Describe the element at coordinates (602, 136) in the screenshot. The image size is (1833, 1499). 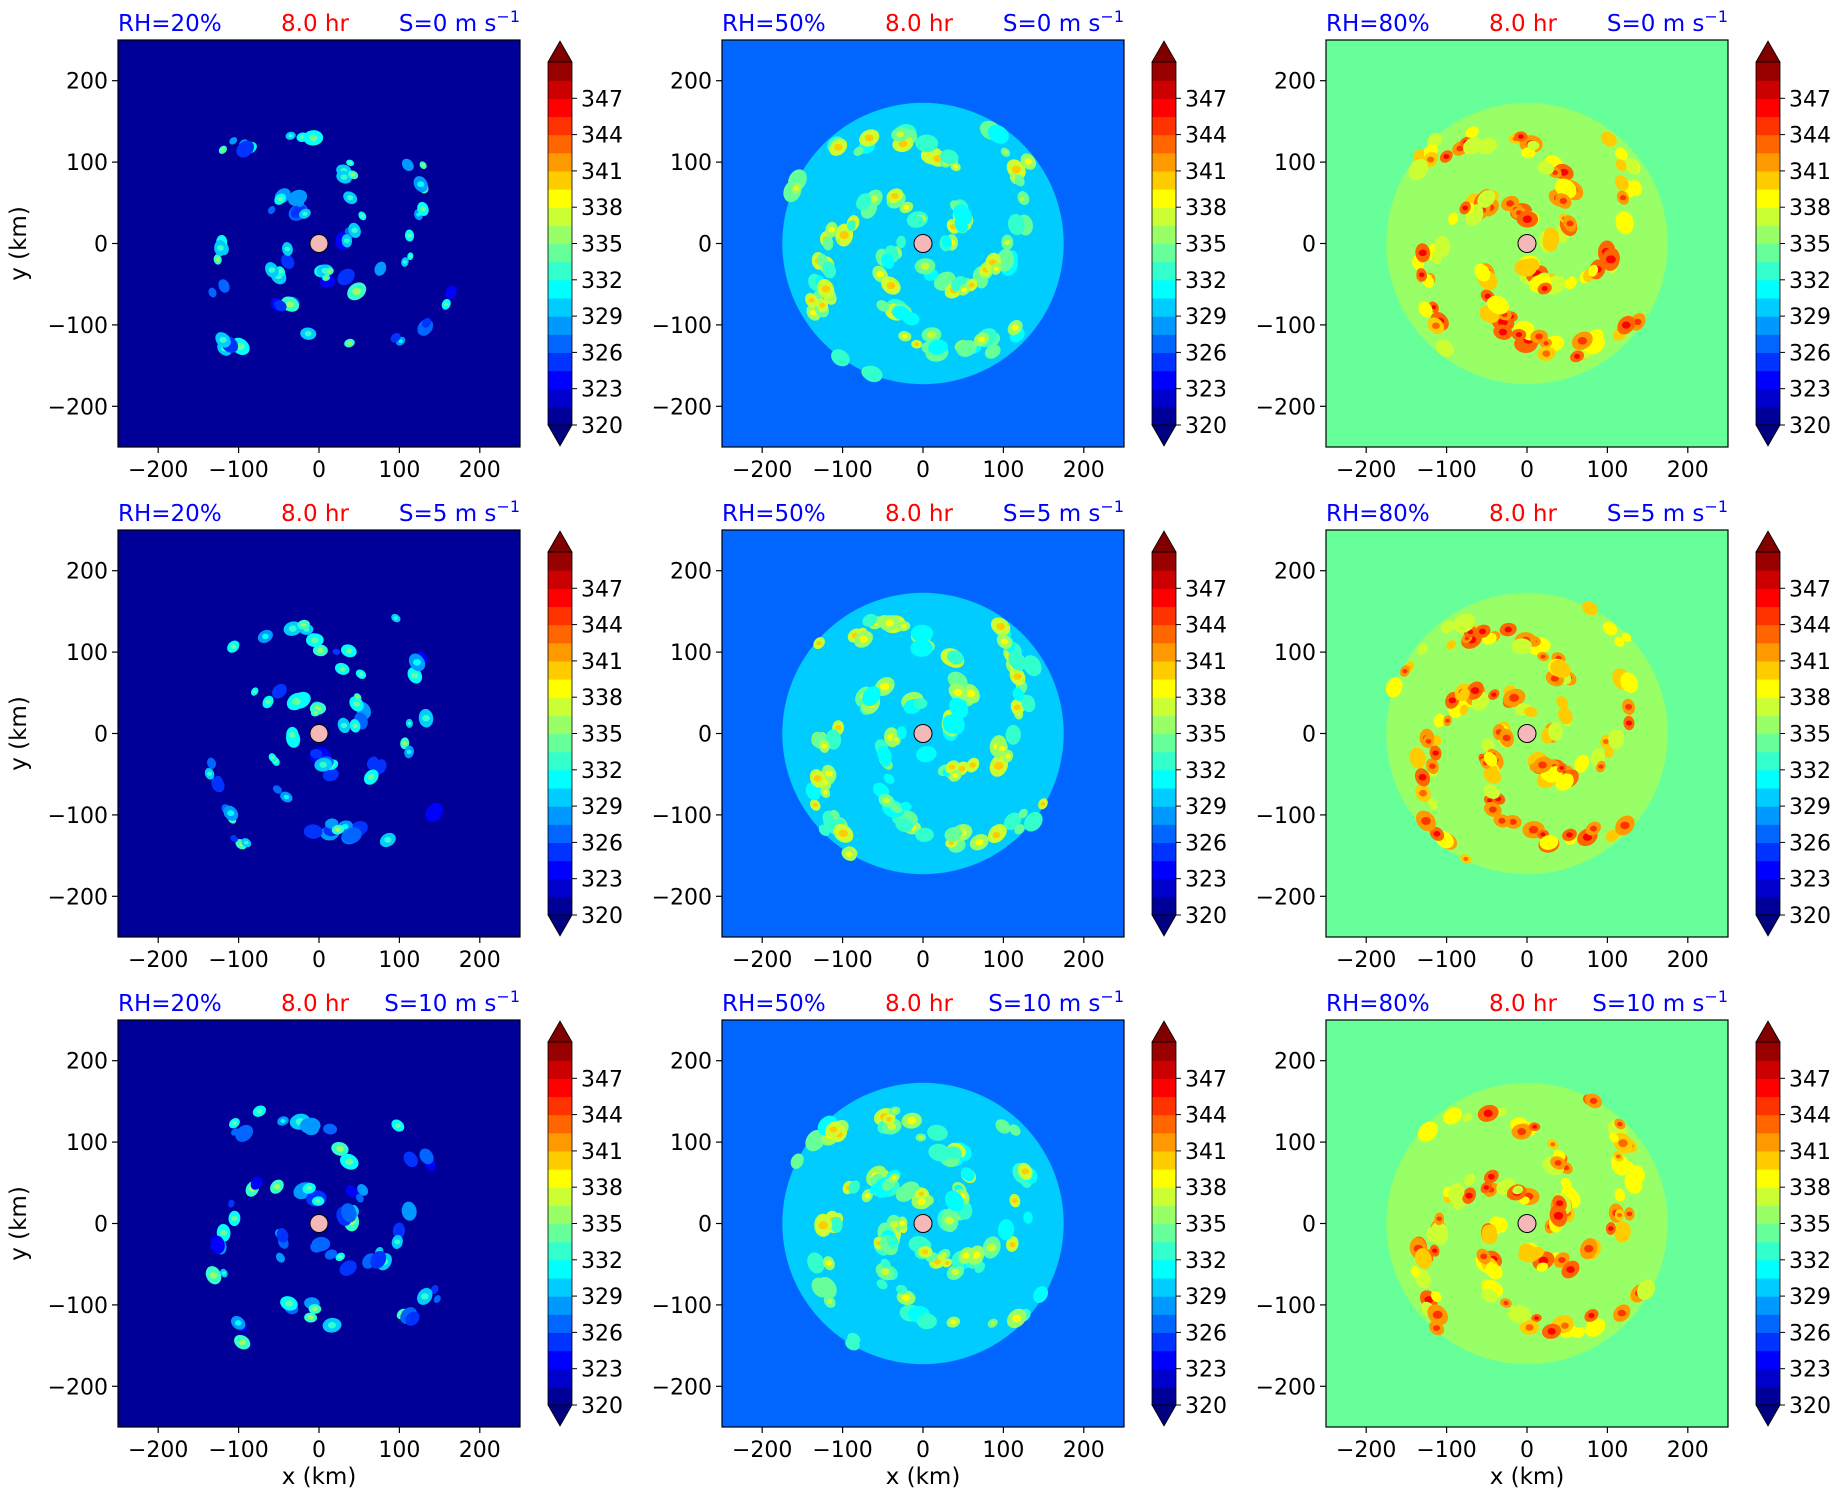
I see `colorbar-tick-label: 344` at that location.